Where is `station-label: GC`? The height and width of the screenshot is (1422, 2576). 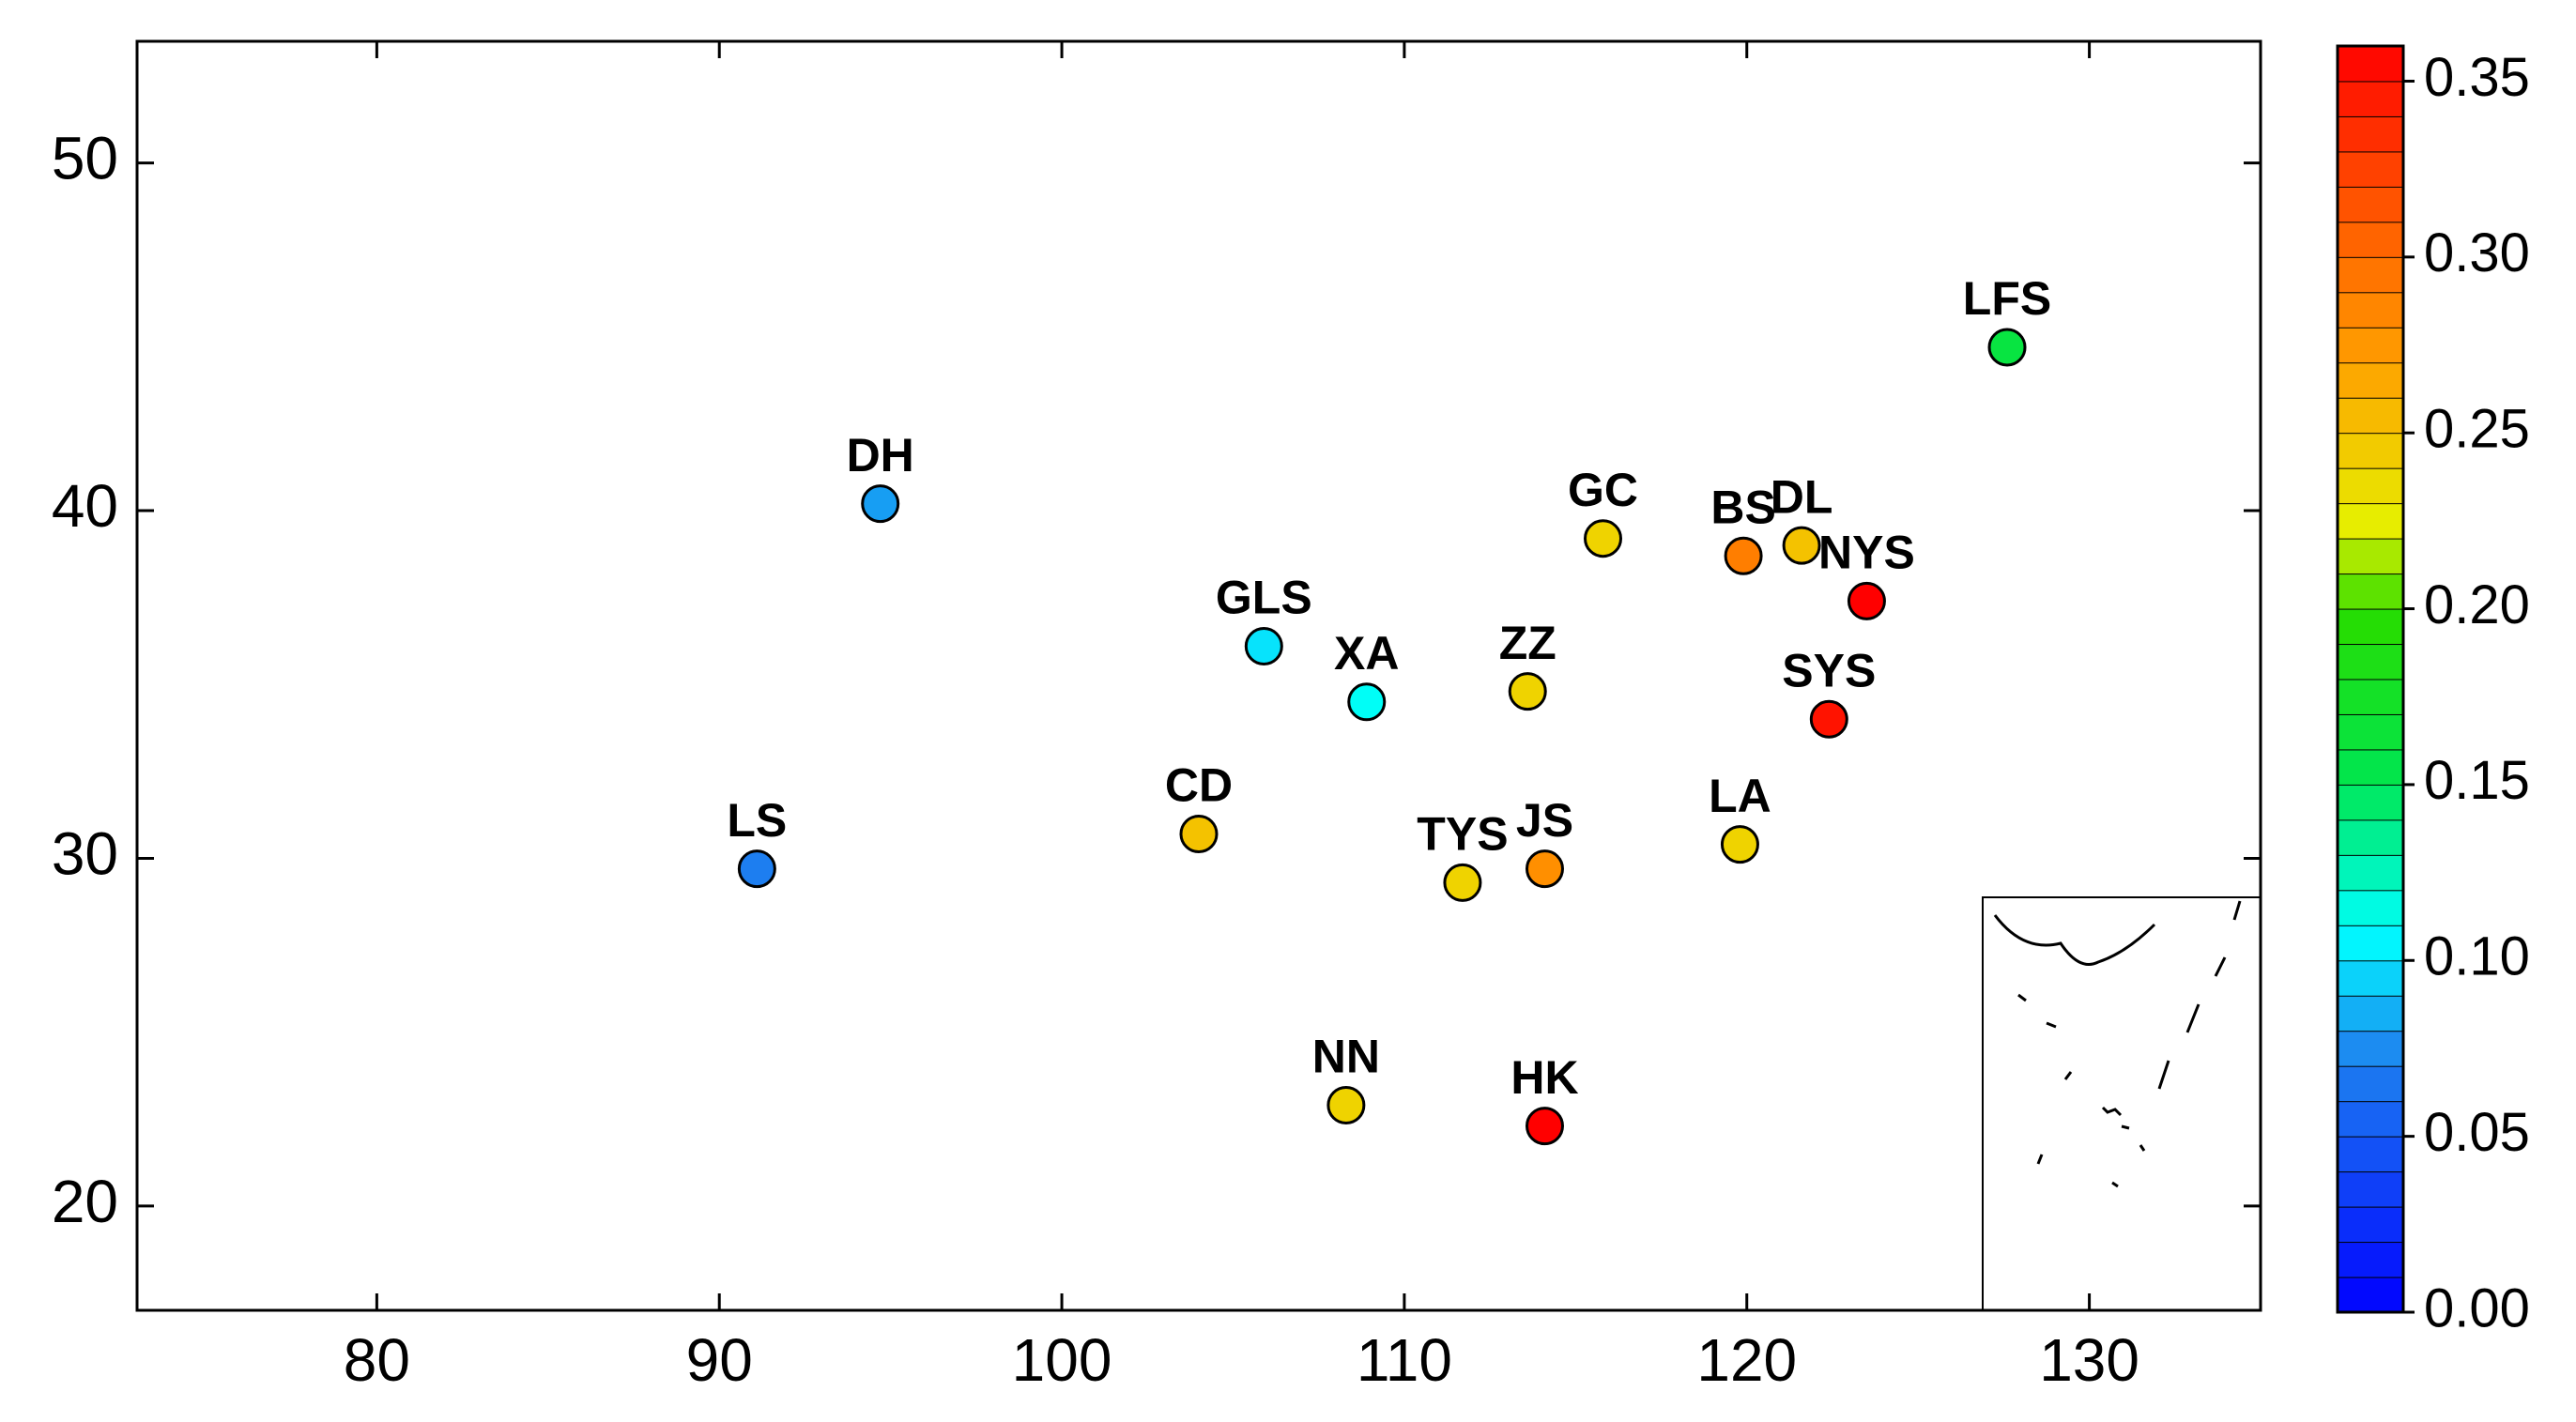
station-label: GC is located at coordinates (1603, 490).